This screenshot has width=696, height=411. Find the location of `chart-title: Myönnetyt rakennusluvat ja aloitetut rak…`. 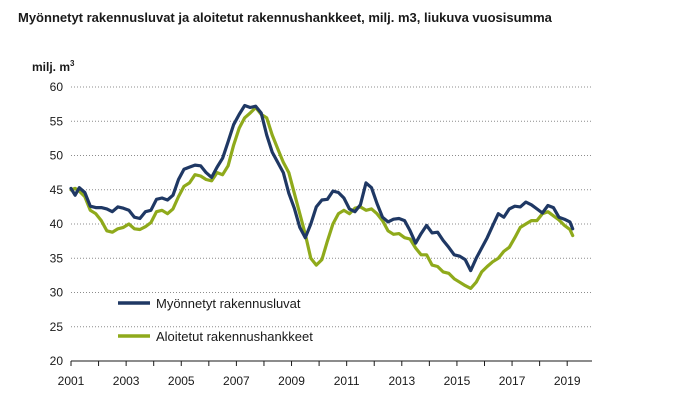

chart-title: Myönnetyt rakennusluvat ja aloitetut rak… is located at coordinates (285, 17).